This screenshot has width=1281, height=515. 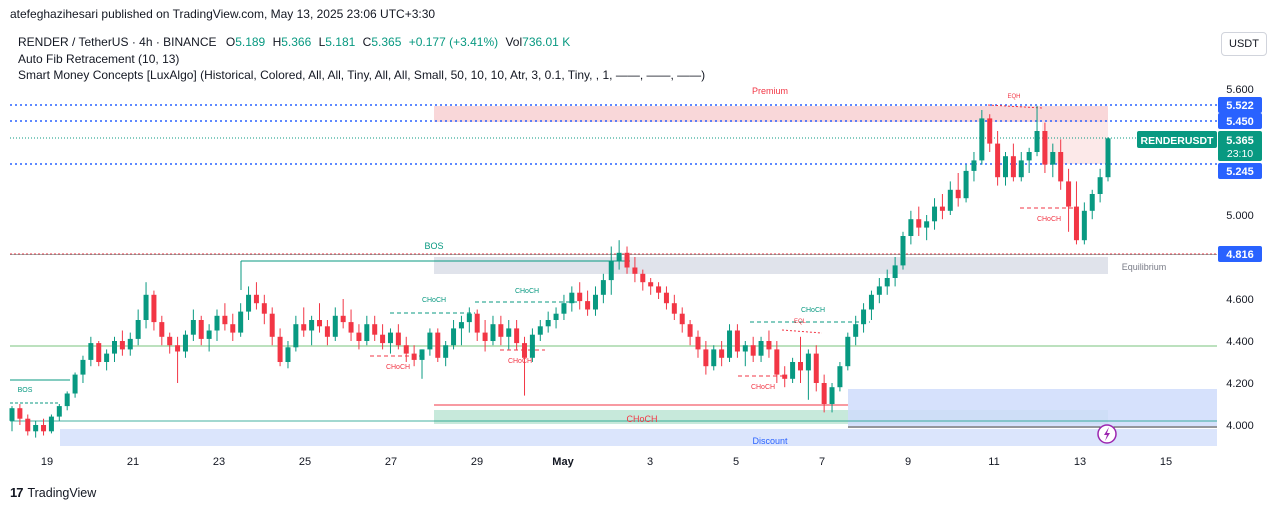 What do you see at coordinates (398, 367) in the screenshot?
I see `choch-label-c: CHoCH` at bounding box center [398, 367].